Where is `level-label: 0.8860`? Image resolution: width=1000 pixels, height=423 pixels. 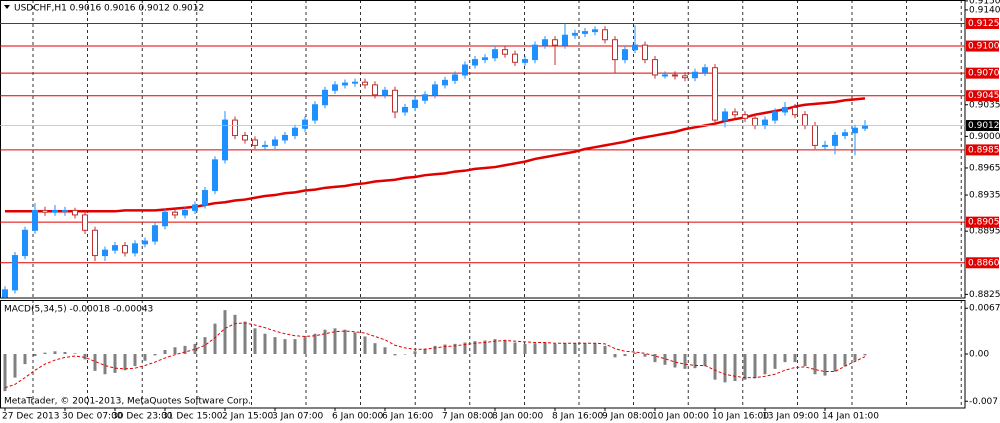
level-label: 0.8860 is located at coordinates (984, 263).